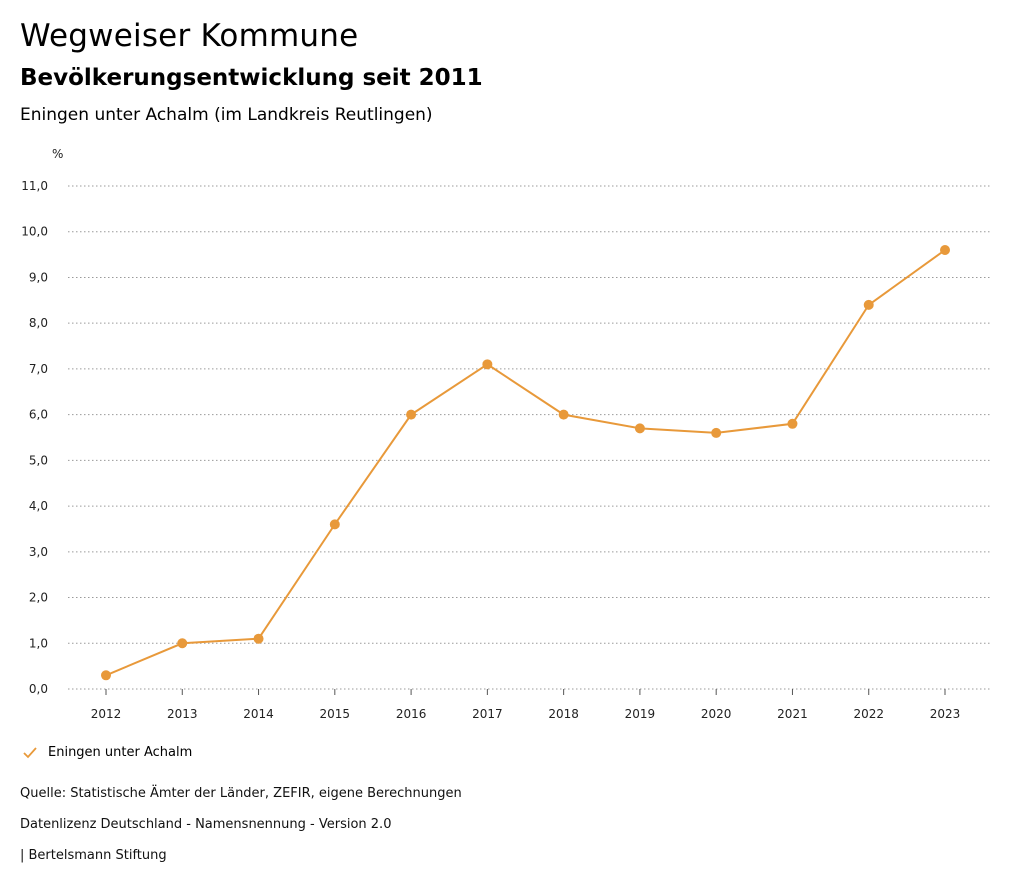 The height and width of the screenshot is (888, 1024). What do you see at coordinates (38, 643) in the screenshot?
I see `y-tick-label: 1,0` at bounding box center [38, 643].